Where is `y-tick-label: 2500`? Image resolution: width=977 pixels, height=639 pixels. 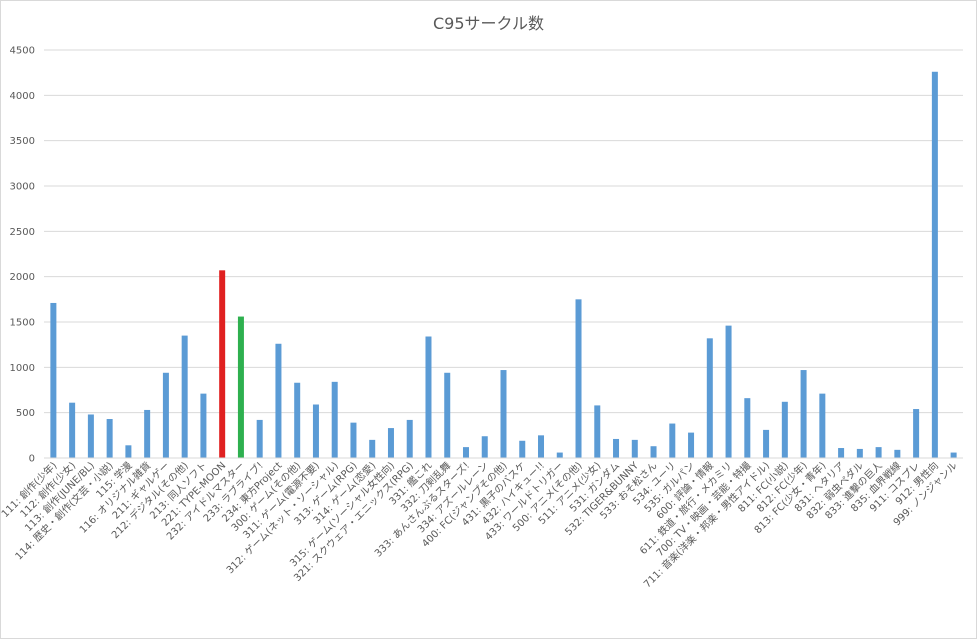 y-tick-label: 2500 is located at coordinates (22, 232).